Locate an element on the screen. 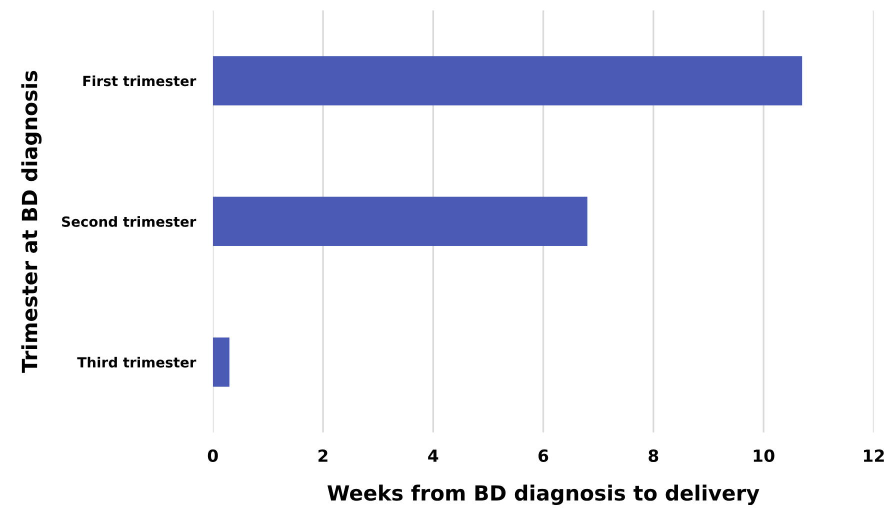 This screenshot has height=521, width=887. x-tick-label: 10 is located at coordinates (764, 455).